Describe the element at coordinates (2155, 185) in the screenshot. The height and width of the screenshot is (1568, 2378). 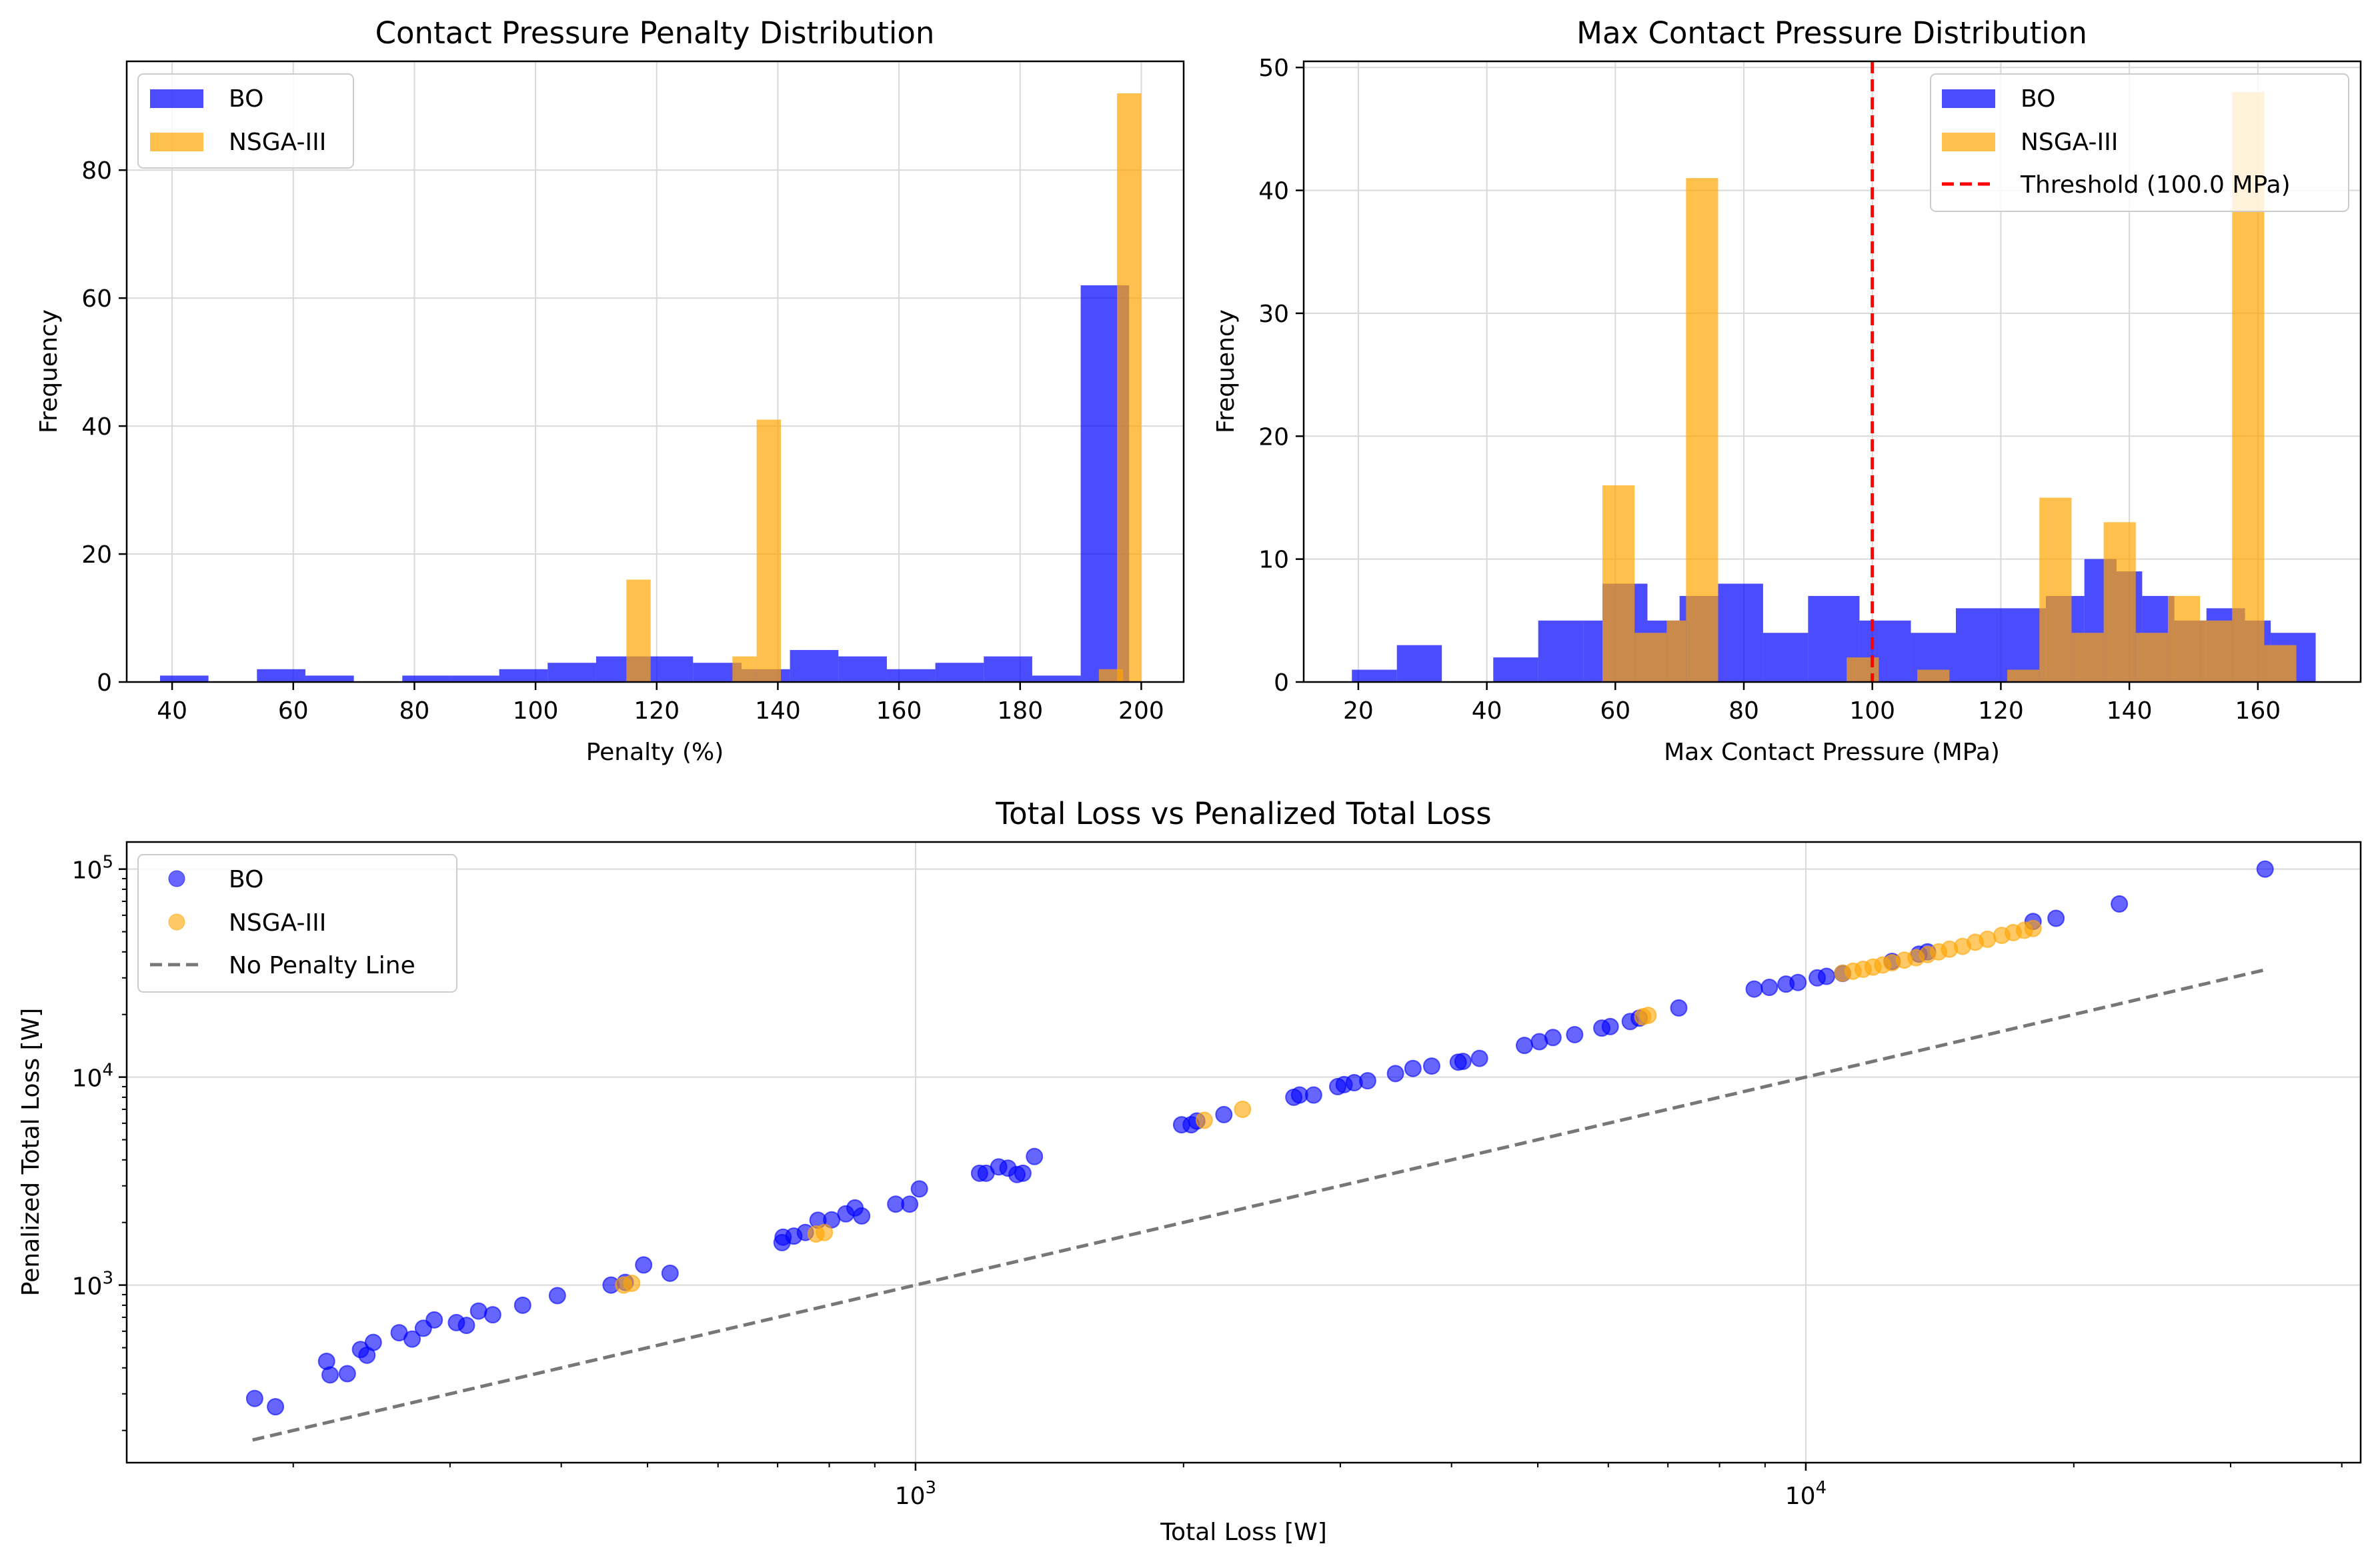
I see `pressure-legend-threshold-label: Threshold (100.0 MPa)` at that location.